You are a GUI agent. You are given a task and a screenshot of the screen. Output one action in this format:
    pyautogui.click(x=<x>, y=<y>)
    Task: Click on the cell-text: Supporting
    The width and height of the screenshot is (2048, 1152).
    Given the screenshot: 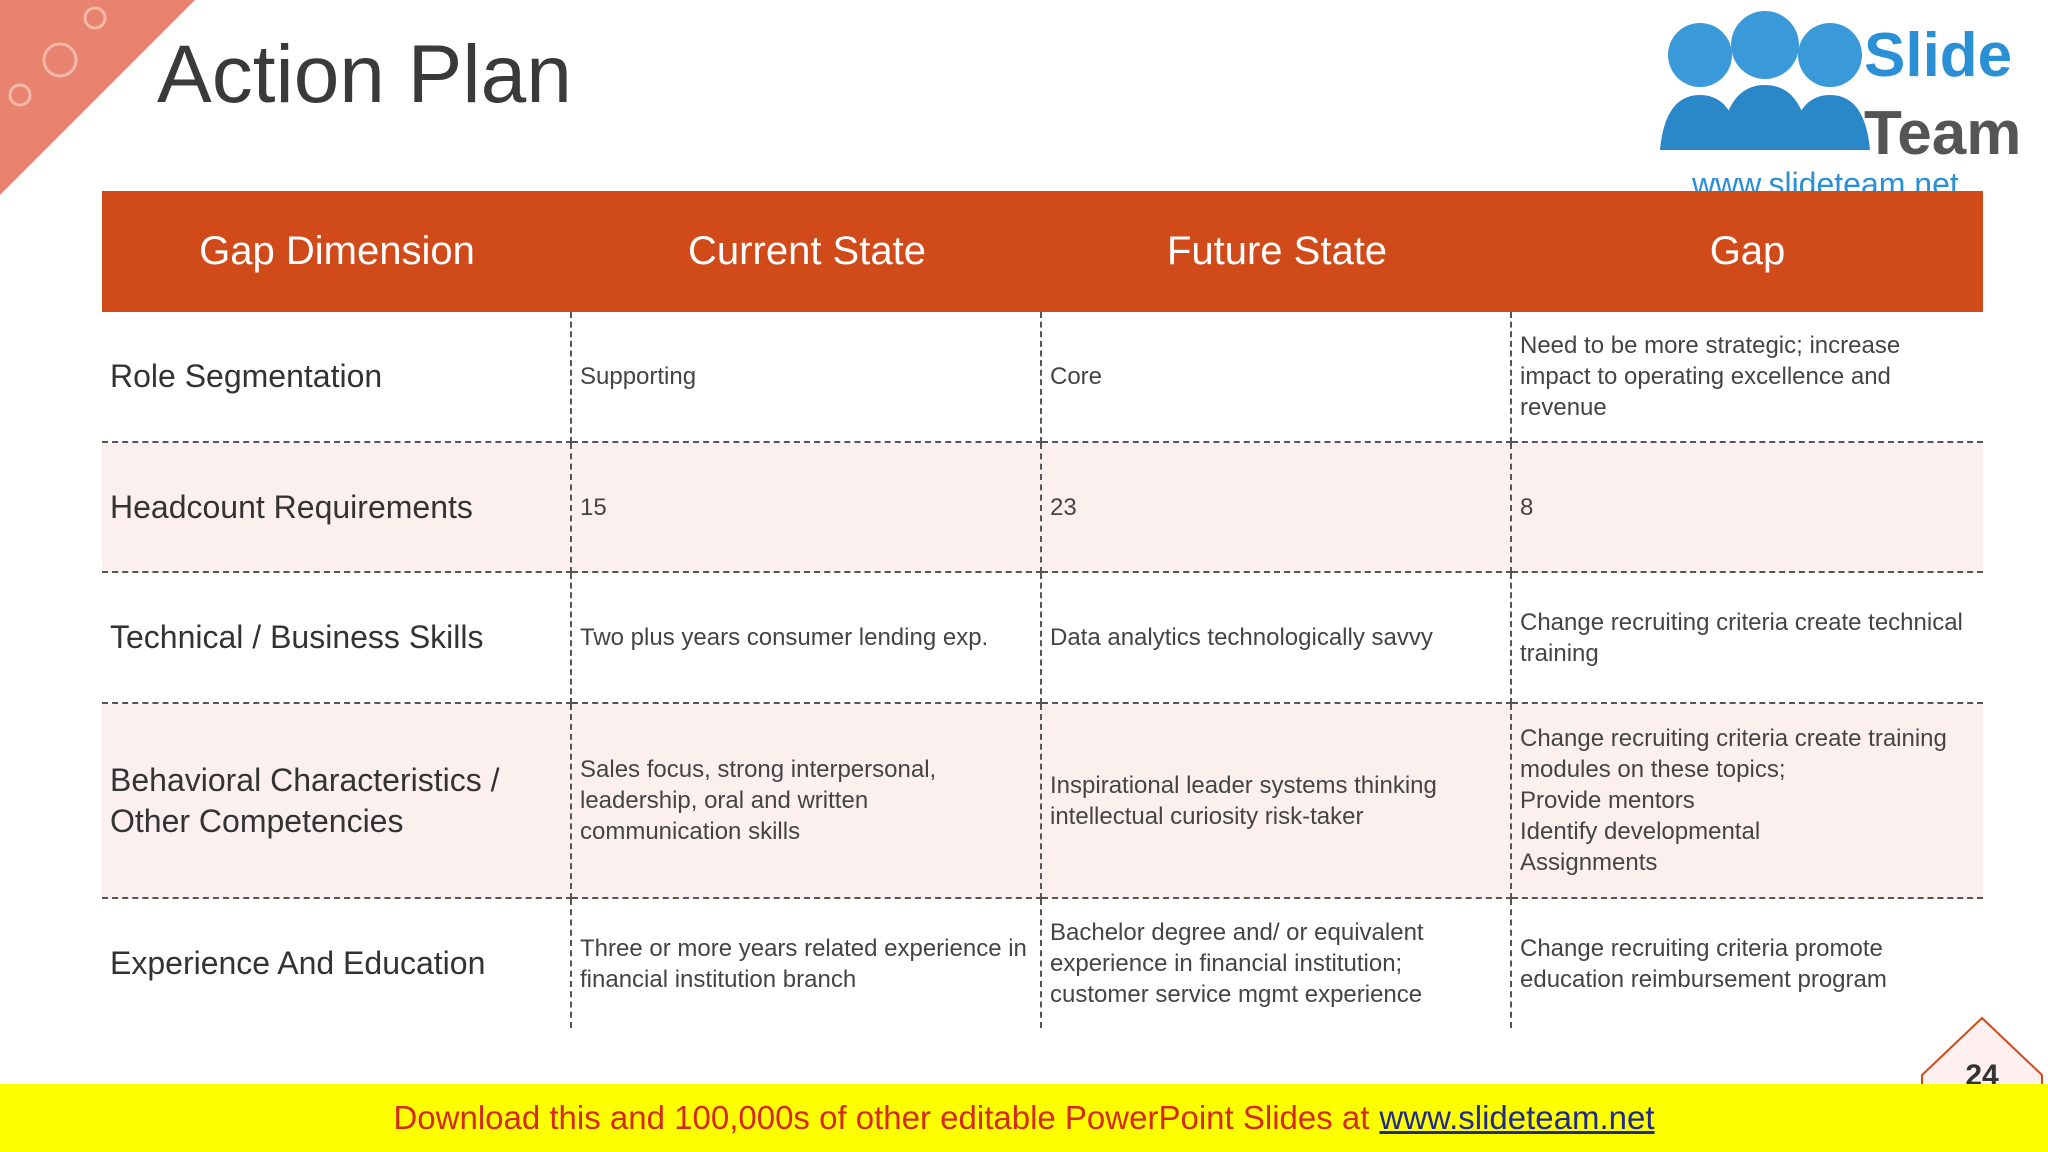 What is the action you would take?
    pyautogui.click(x=638, y=376)
    